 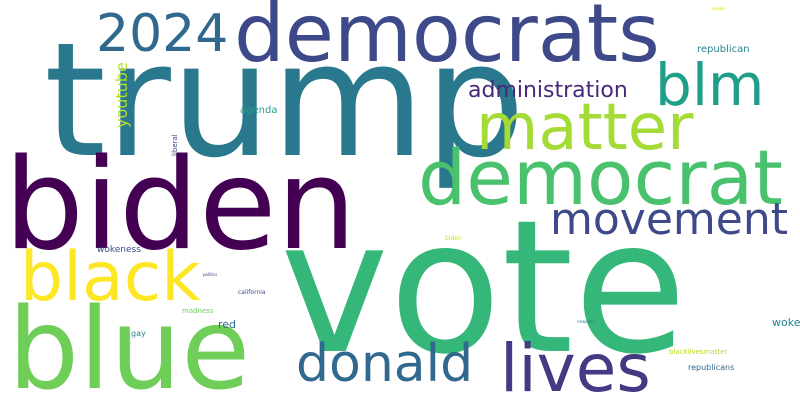 I want to click on word-black: black, so click(x=110, y=277).